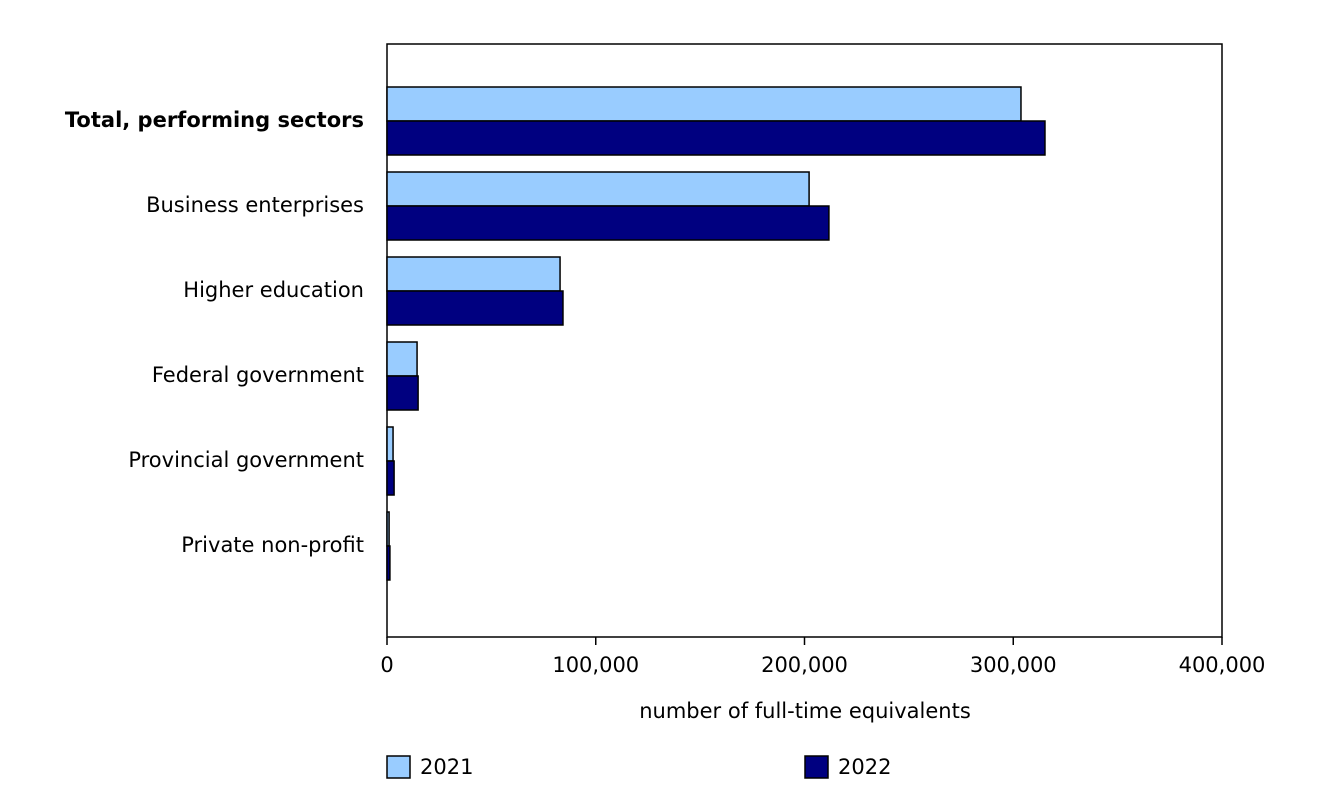 The image size is (1322, 793). What do you see at coordinates (805, 711) in the screenshot?
I see `x-axis-label: number of full-time equivalents` at bounding box center [805, 711].